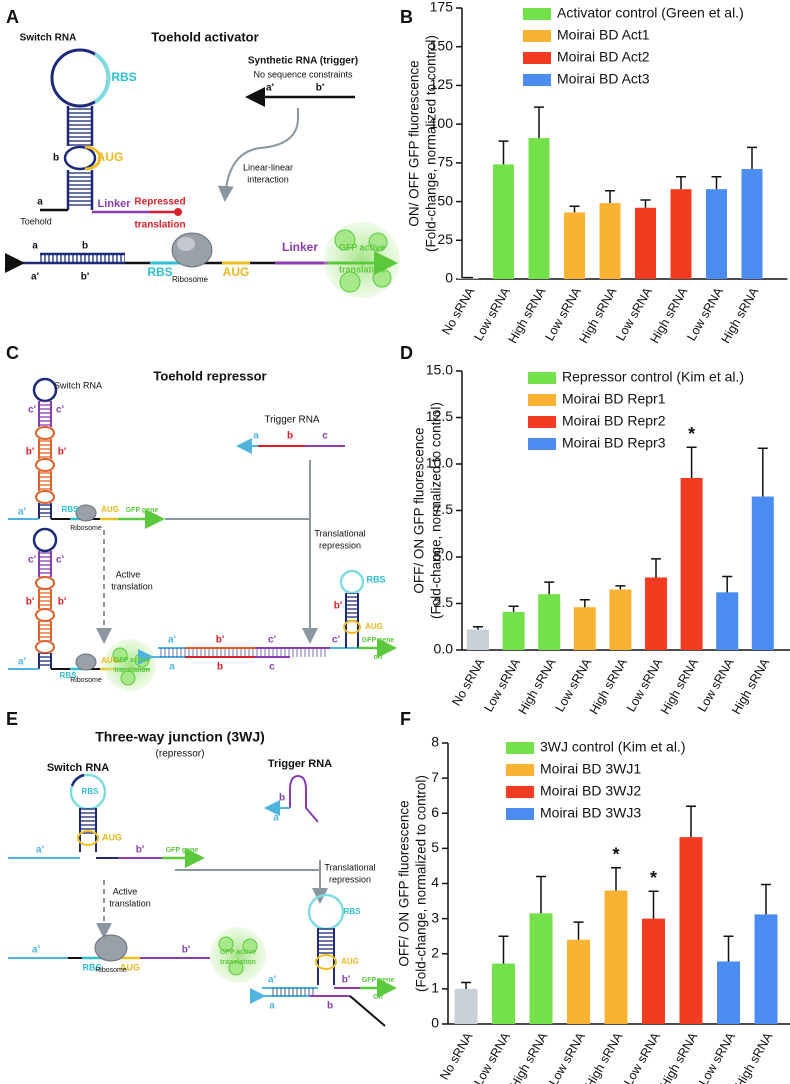 The height and width of the screenshot is (1084, 790). Describe the element at coordinates (468, 682) in the screenshot. I see `x-tick-label: No sRNA` at that location.